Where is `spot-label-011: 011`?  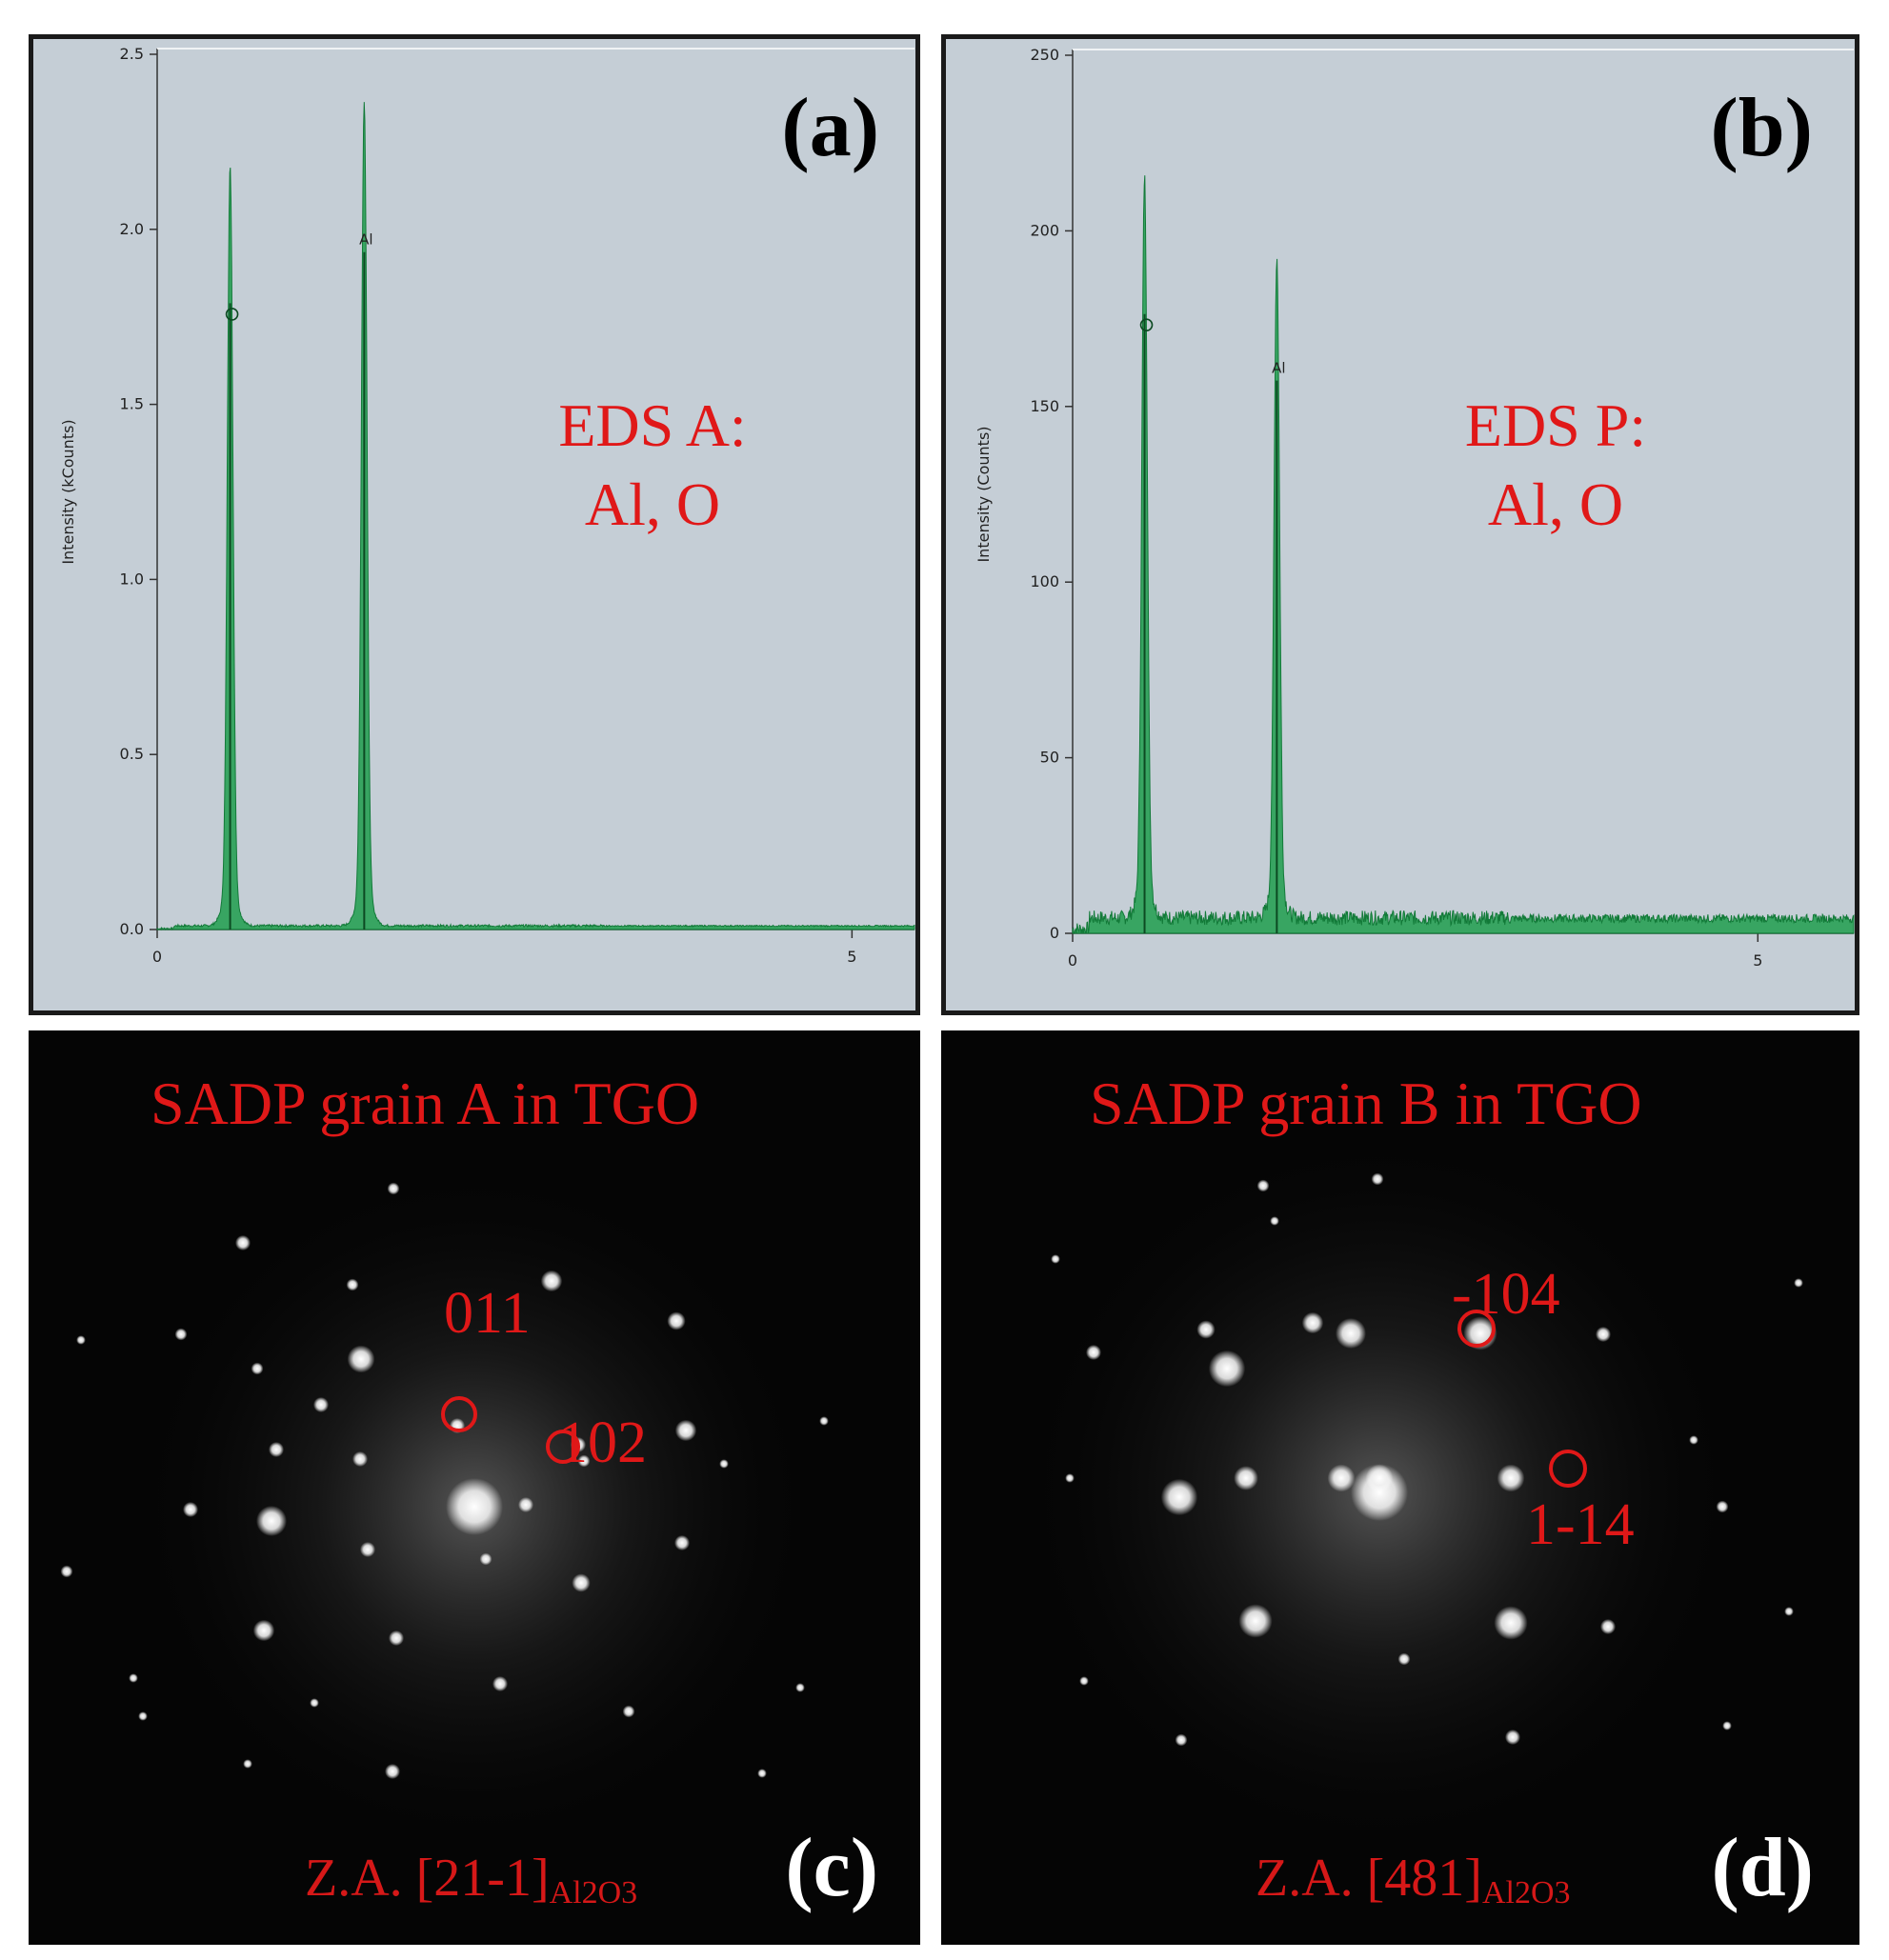 spot-label-011: 011 is located at coordinates (487, 1313).